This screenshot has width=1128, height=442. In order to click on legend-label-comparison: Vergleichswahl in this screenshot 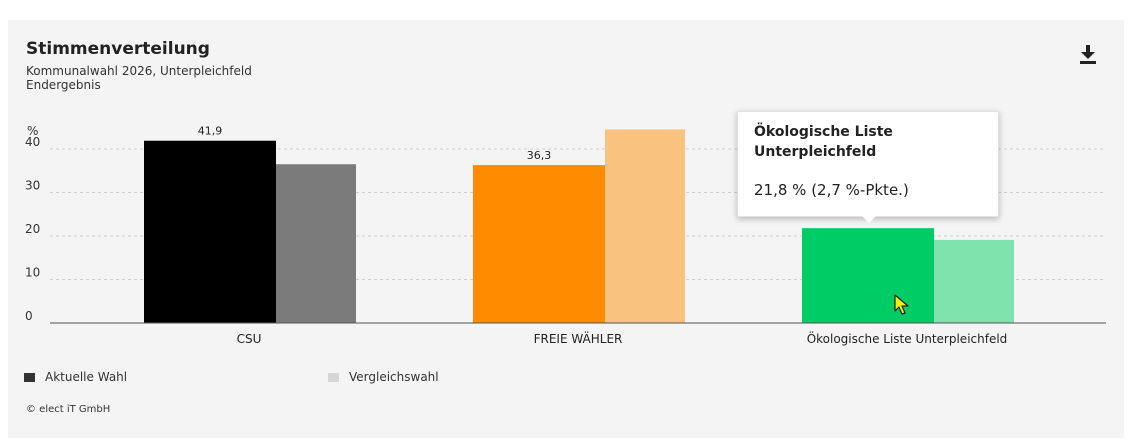, I will do `click(394, 377)`.